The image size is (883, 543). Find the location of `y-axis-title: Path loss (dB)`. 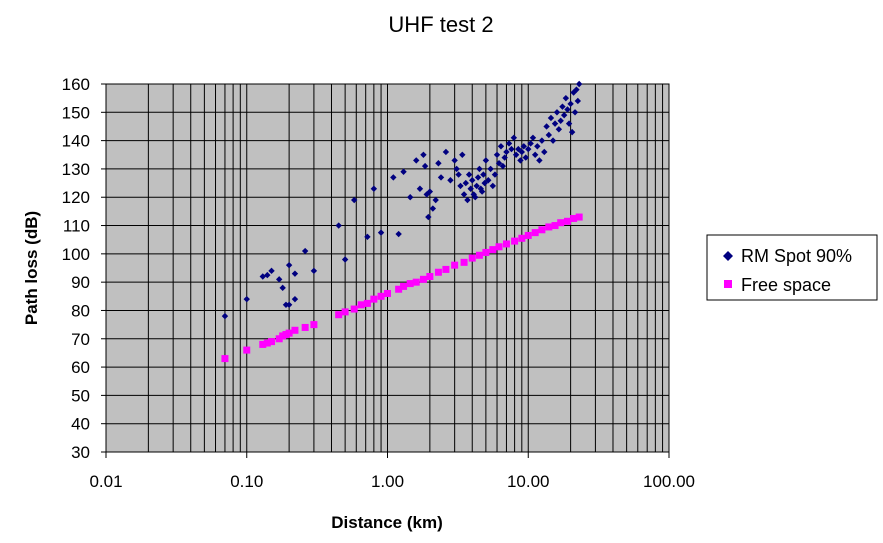

y-axis-title: Path loss (dB) is located at coordinates (31, 268).